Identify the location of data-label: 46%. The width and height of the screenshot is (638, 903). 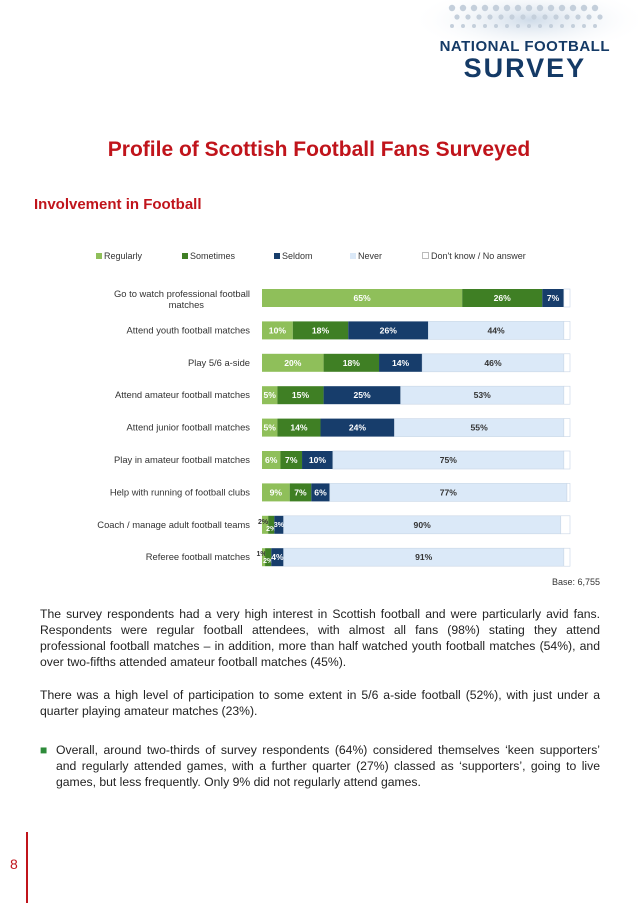
(493, 363).